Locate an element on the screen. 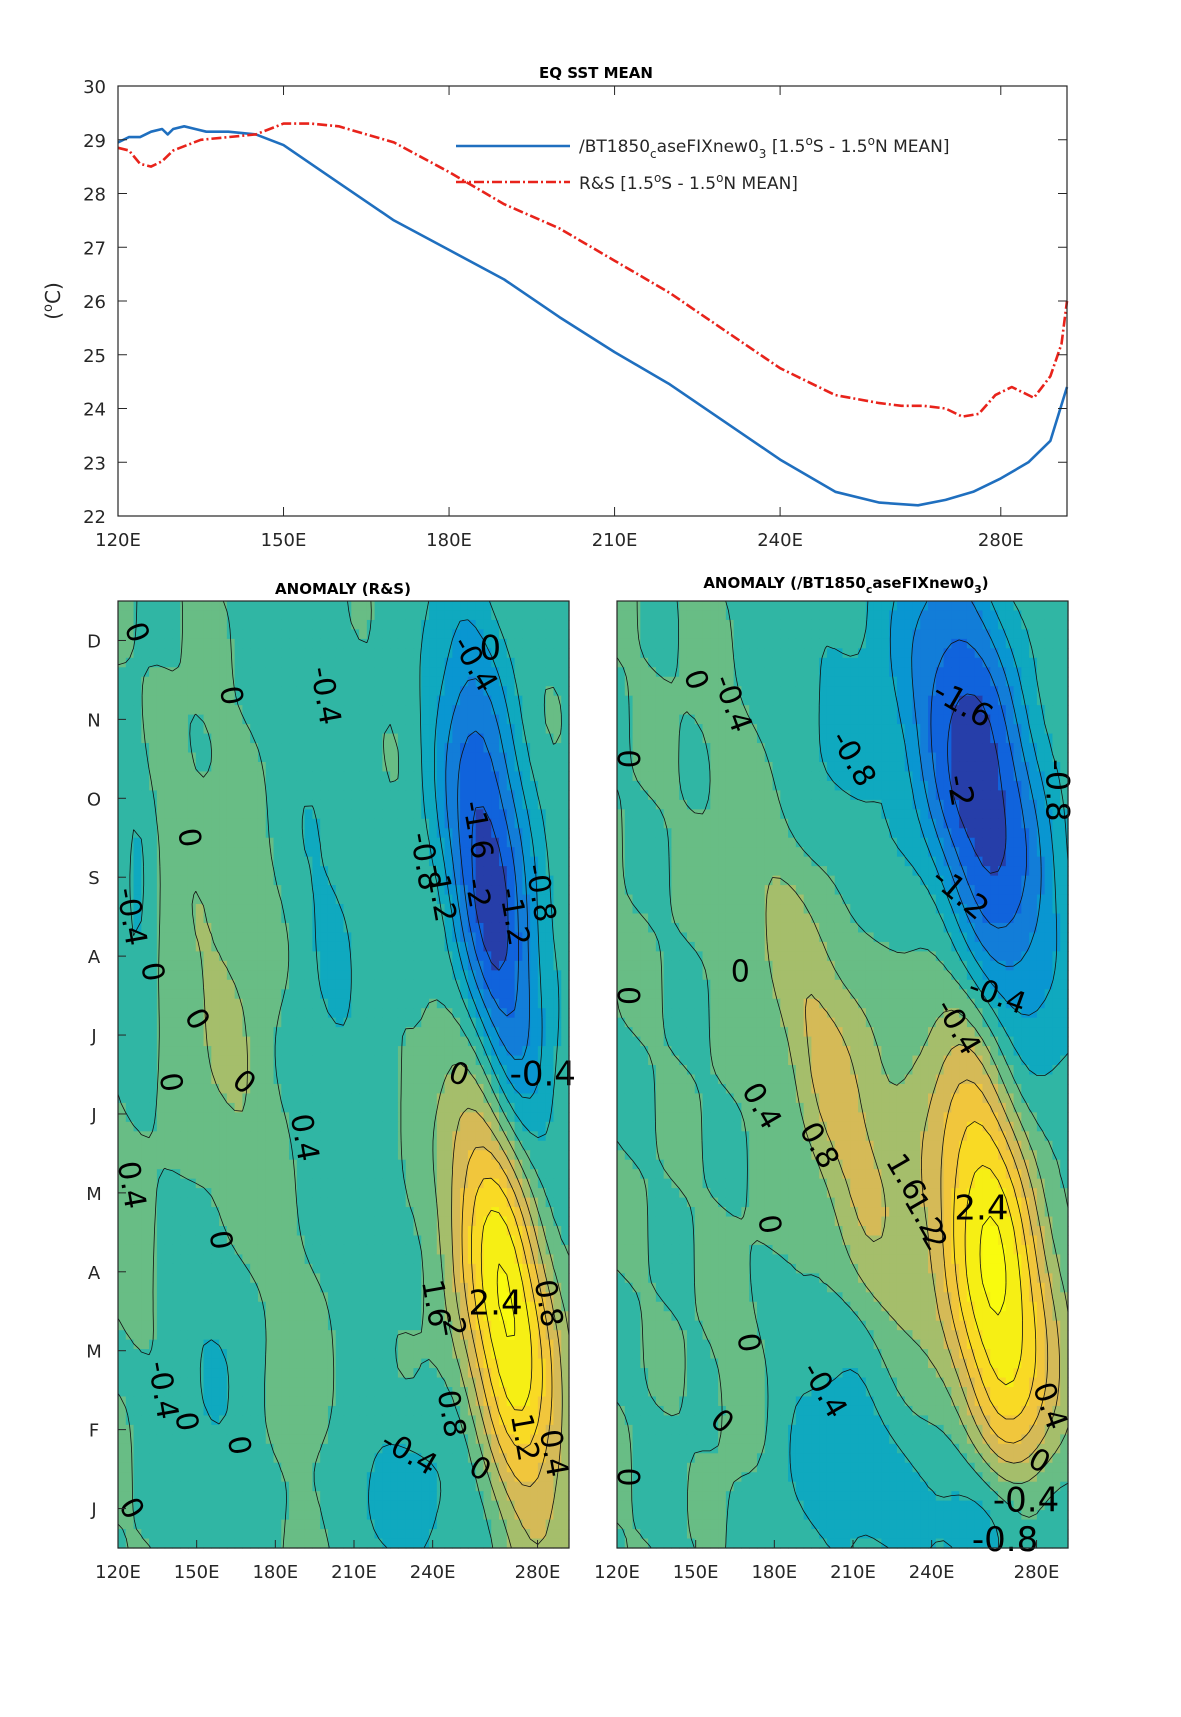 This screenshot has width=1181, height=1717. top-y-tick-label: 22 is located at coordinates (94, 517).